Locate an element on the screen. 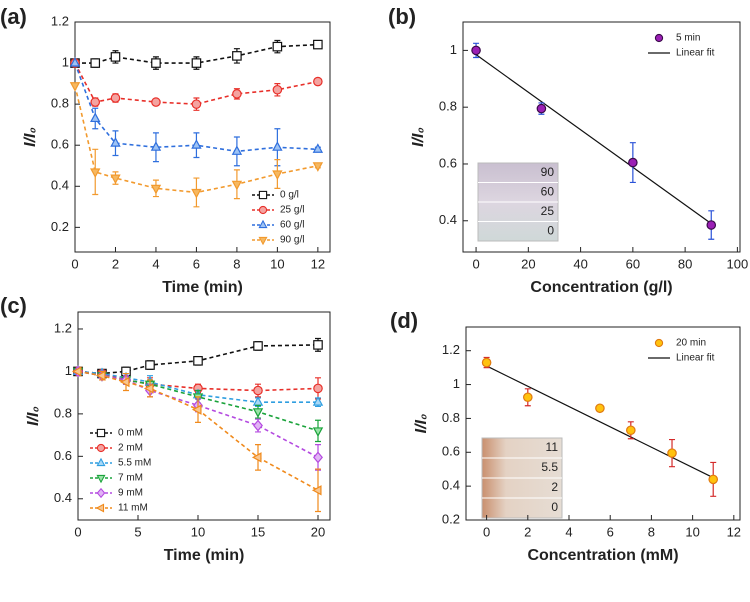 This screenshot has width=750, height=602. x-tick-label: 100 is located at coordinates (738, 263).